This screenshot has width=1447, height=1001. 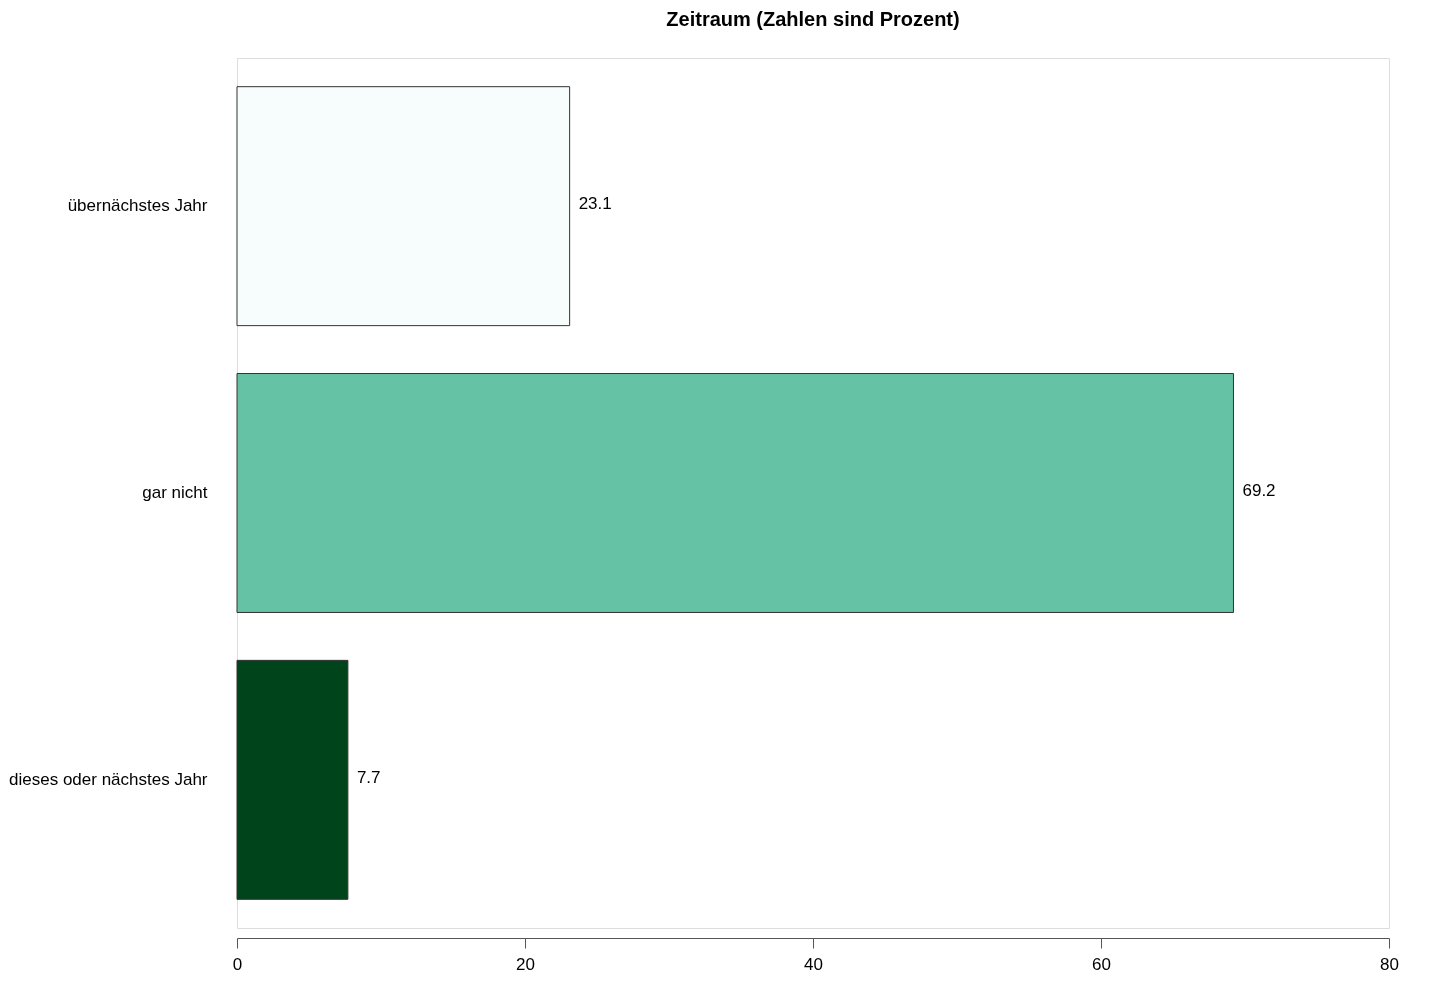 What do you see at coordinates (813, 964) in the screenshot?
I see `x-tick-label: 40` at bounding box center [813, 964].